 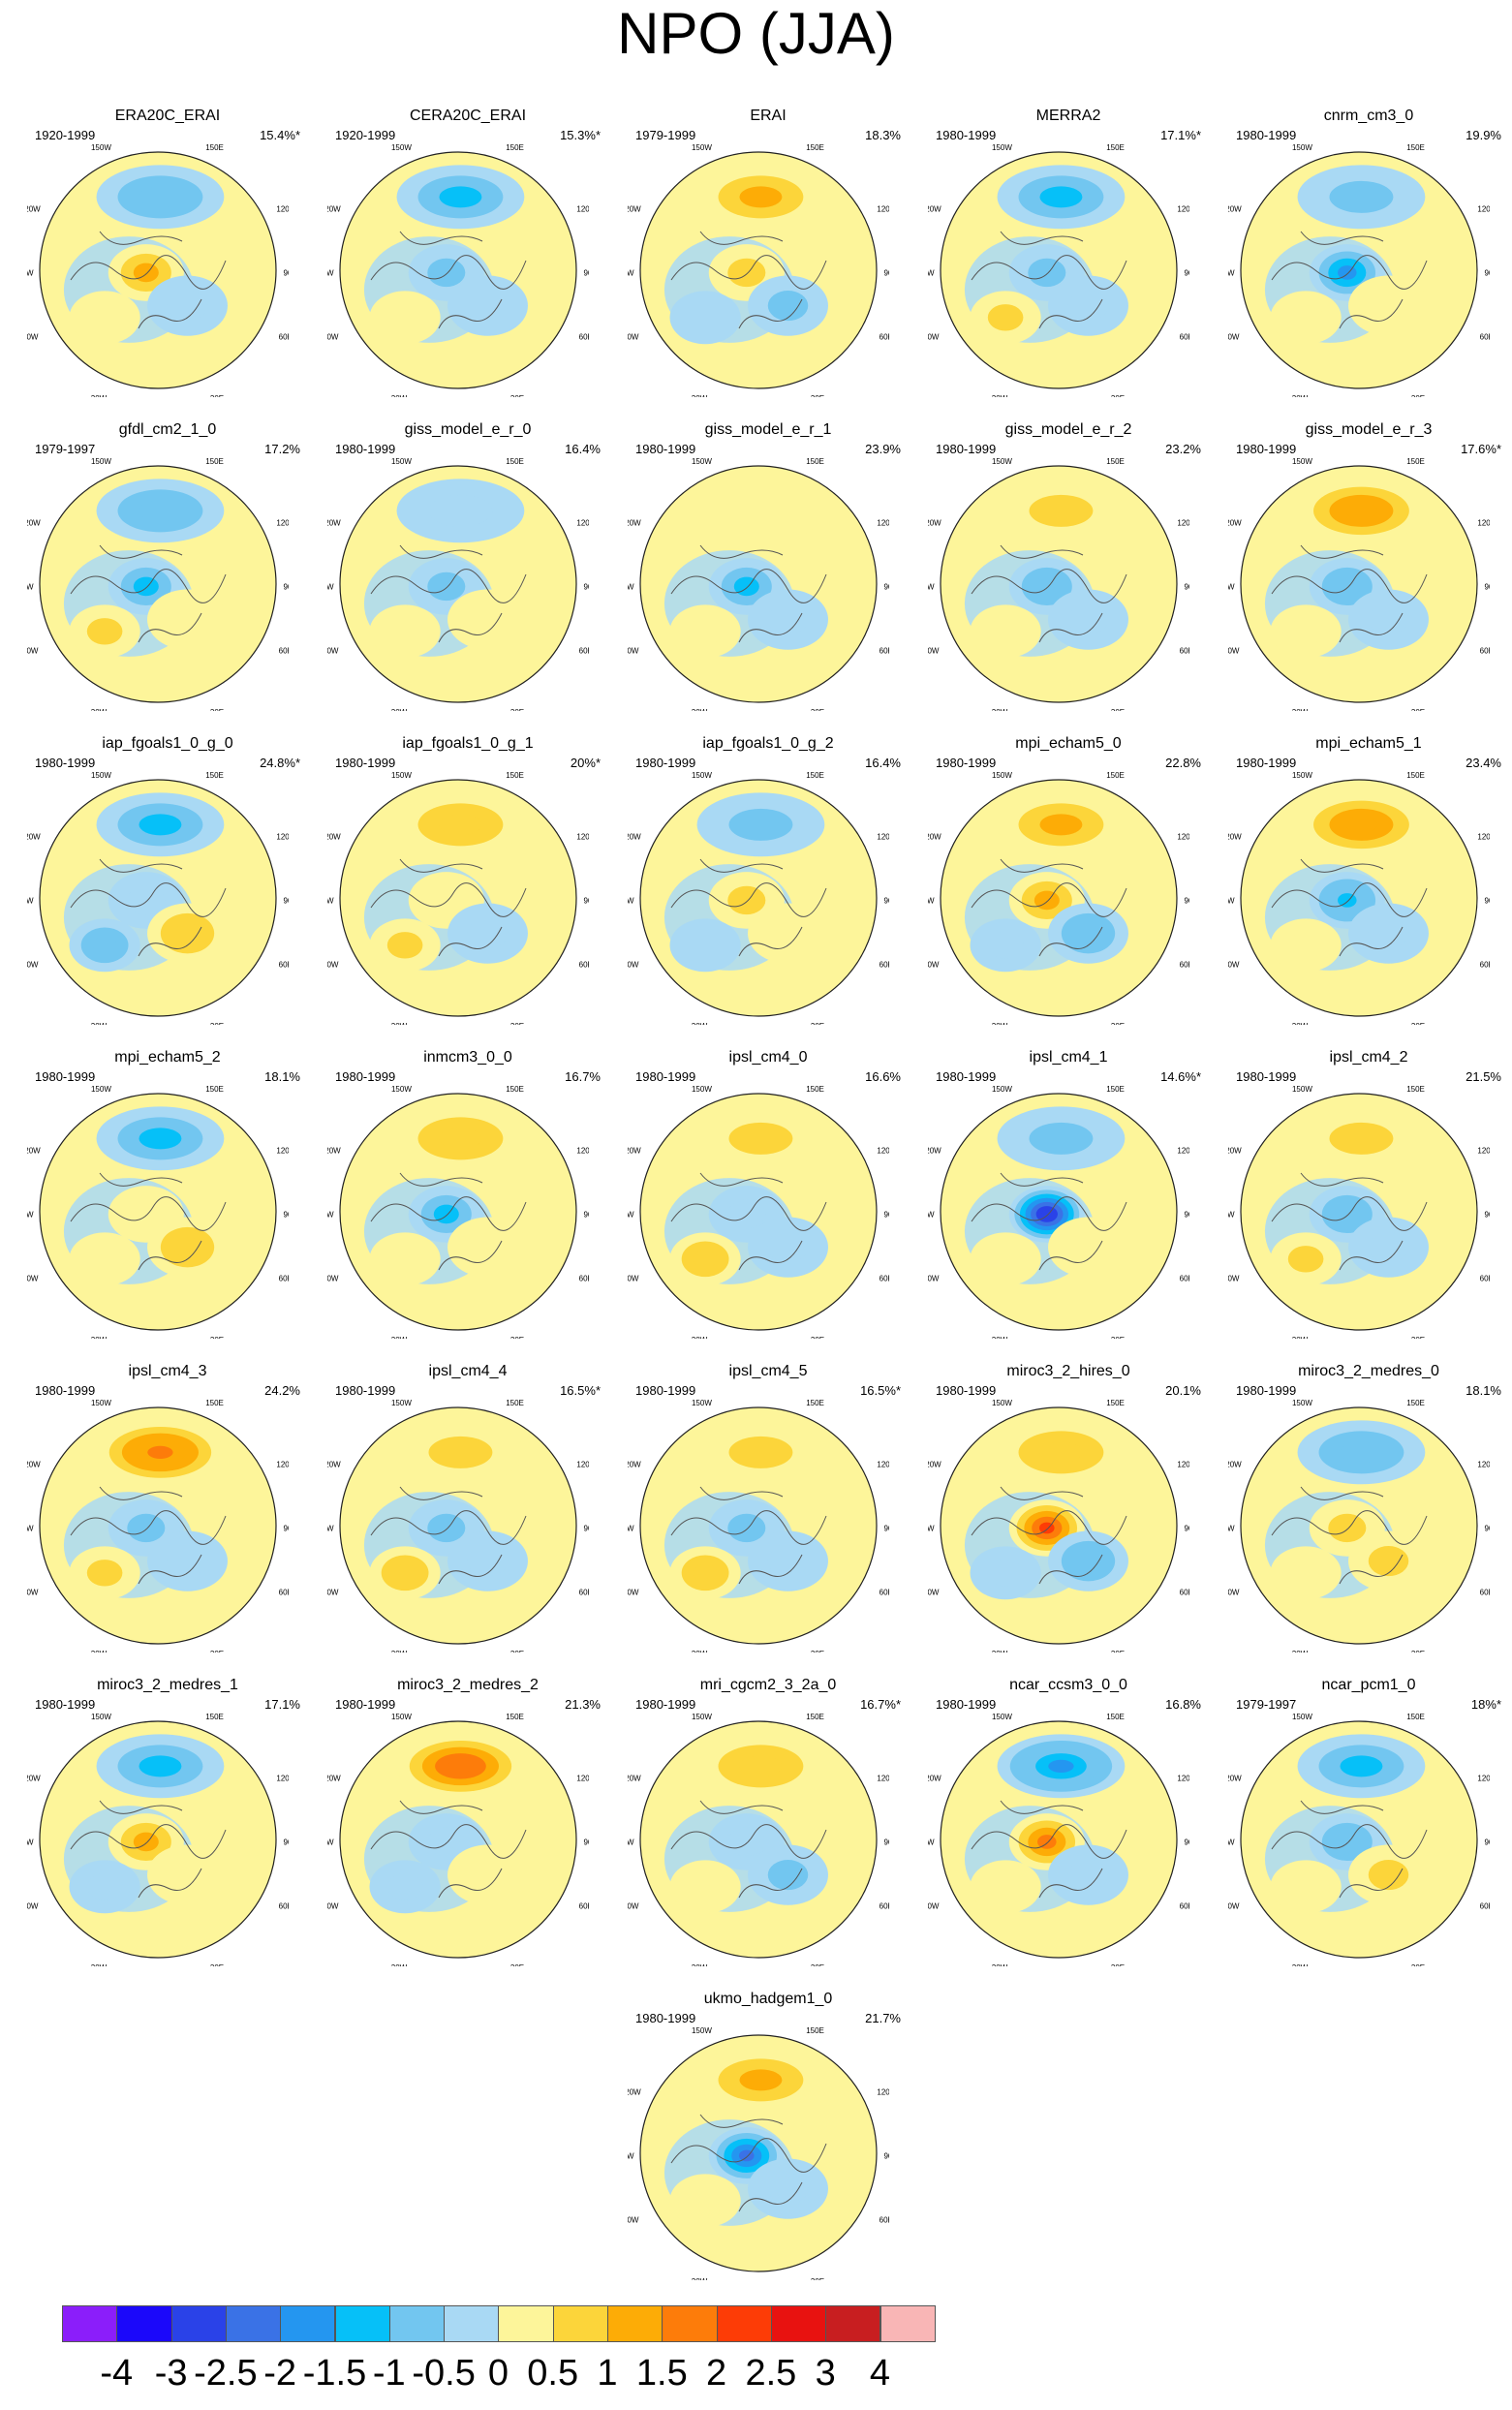 I want to click on figure-title: NPO (JJA), so click(x=756, y=34).